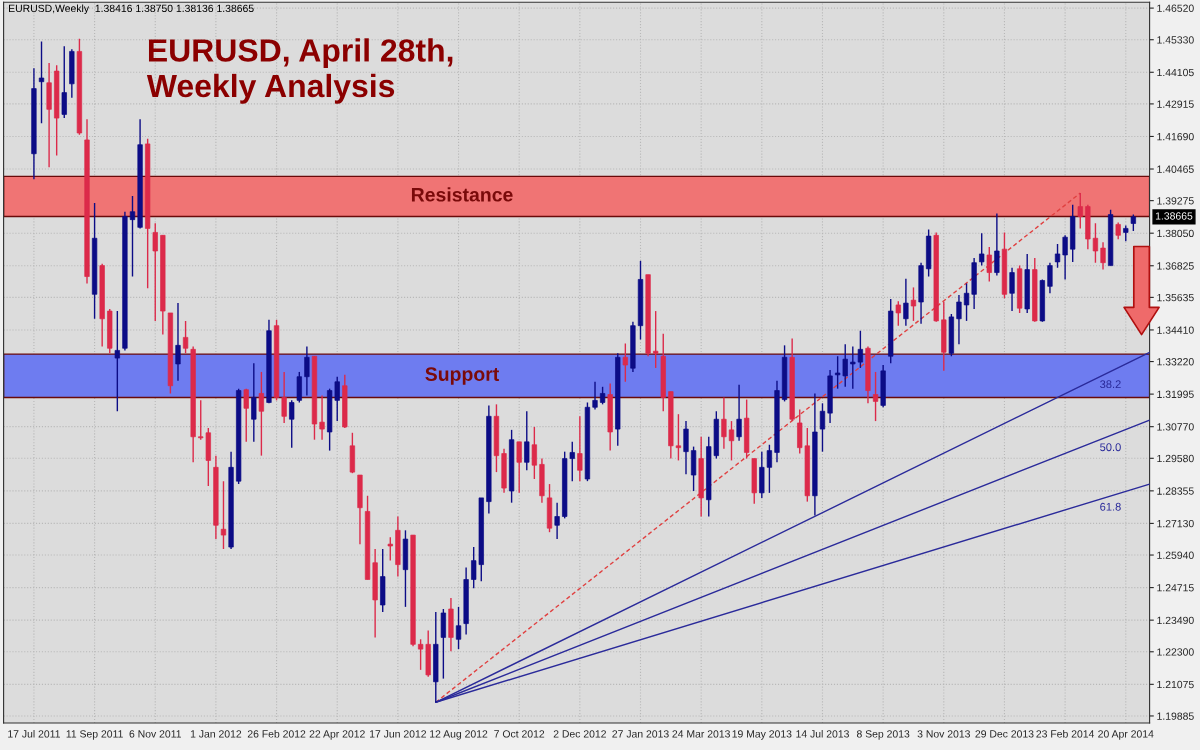 The height and width of the screenshot is (750, 1200). Describe the element at coordinates (1175, 588) in the screenshot. I see `y-tick-label: 1.24715` at that location.